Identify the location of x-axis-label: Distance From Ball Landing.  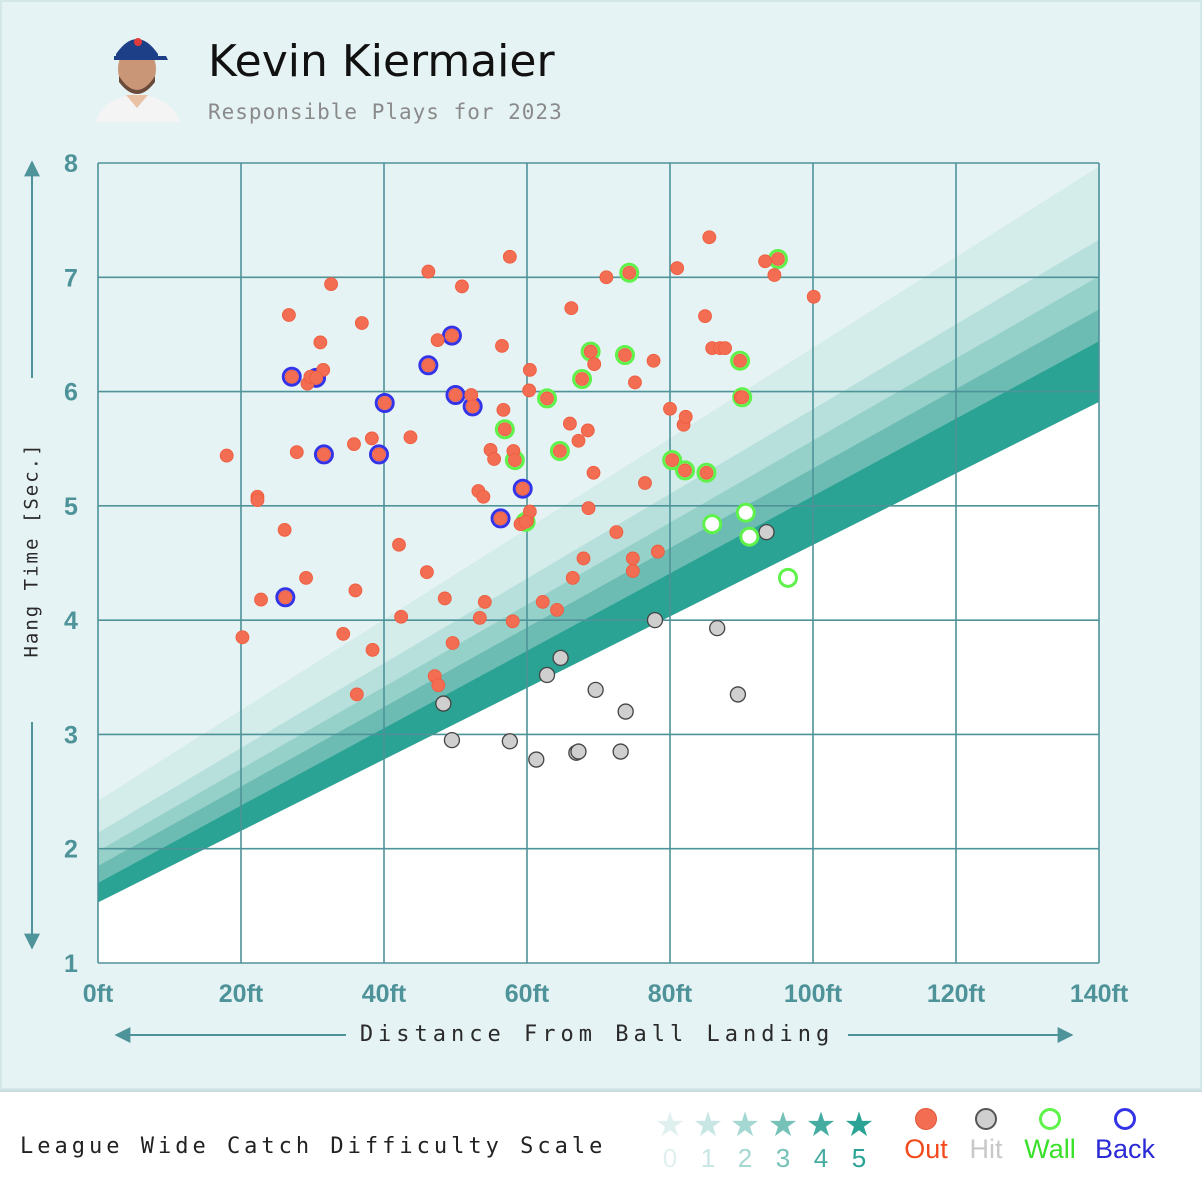
(597, 1034).